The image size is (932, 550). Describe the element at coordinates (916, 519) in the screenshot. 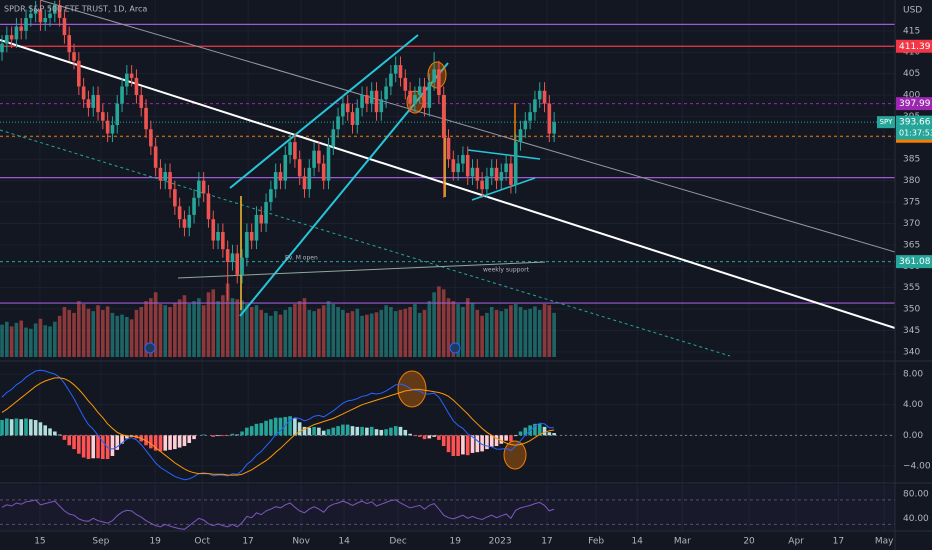

I see `rsi-tick-label: 40.00` at that location.